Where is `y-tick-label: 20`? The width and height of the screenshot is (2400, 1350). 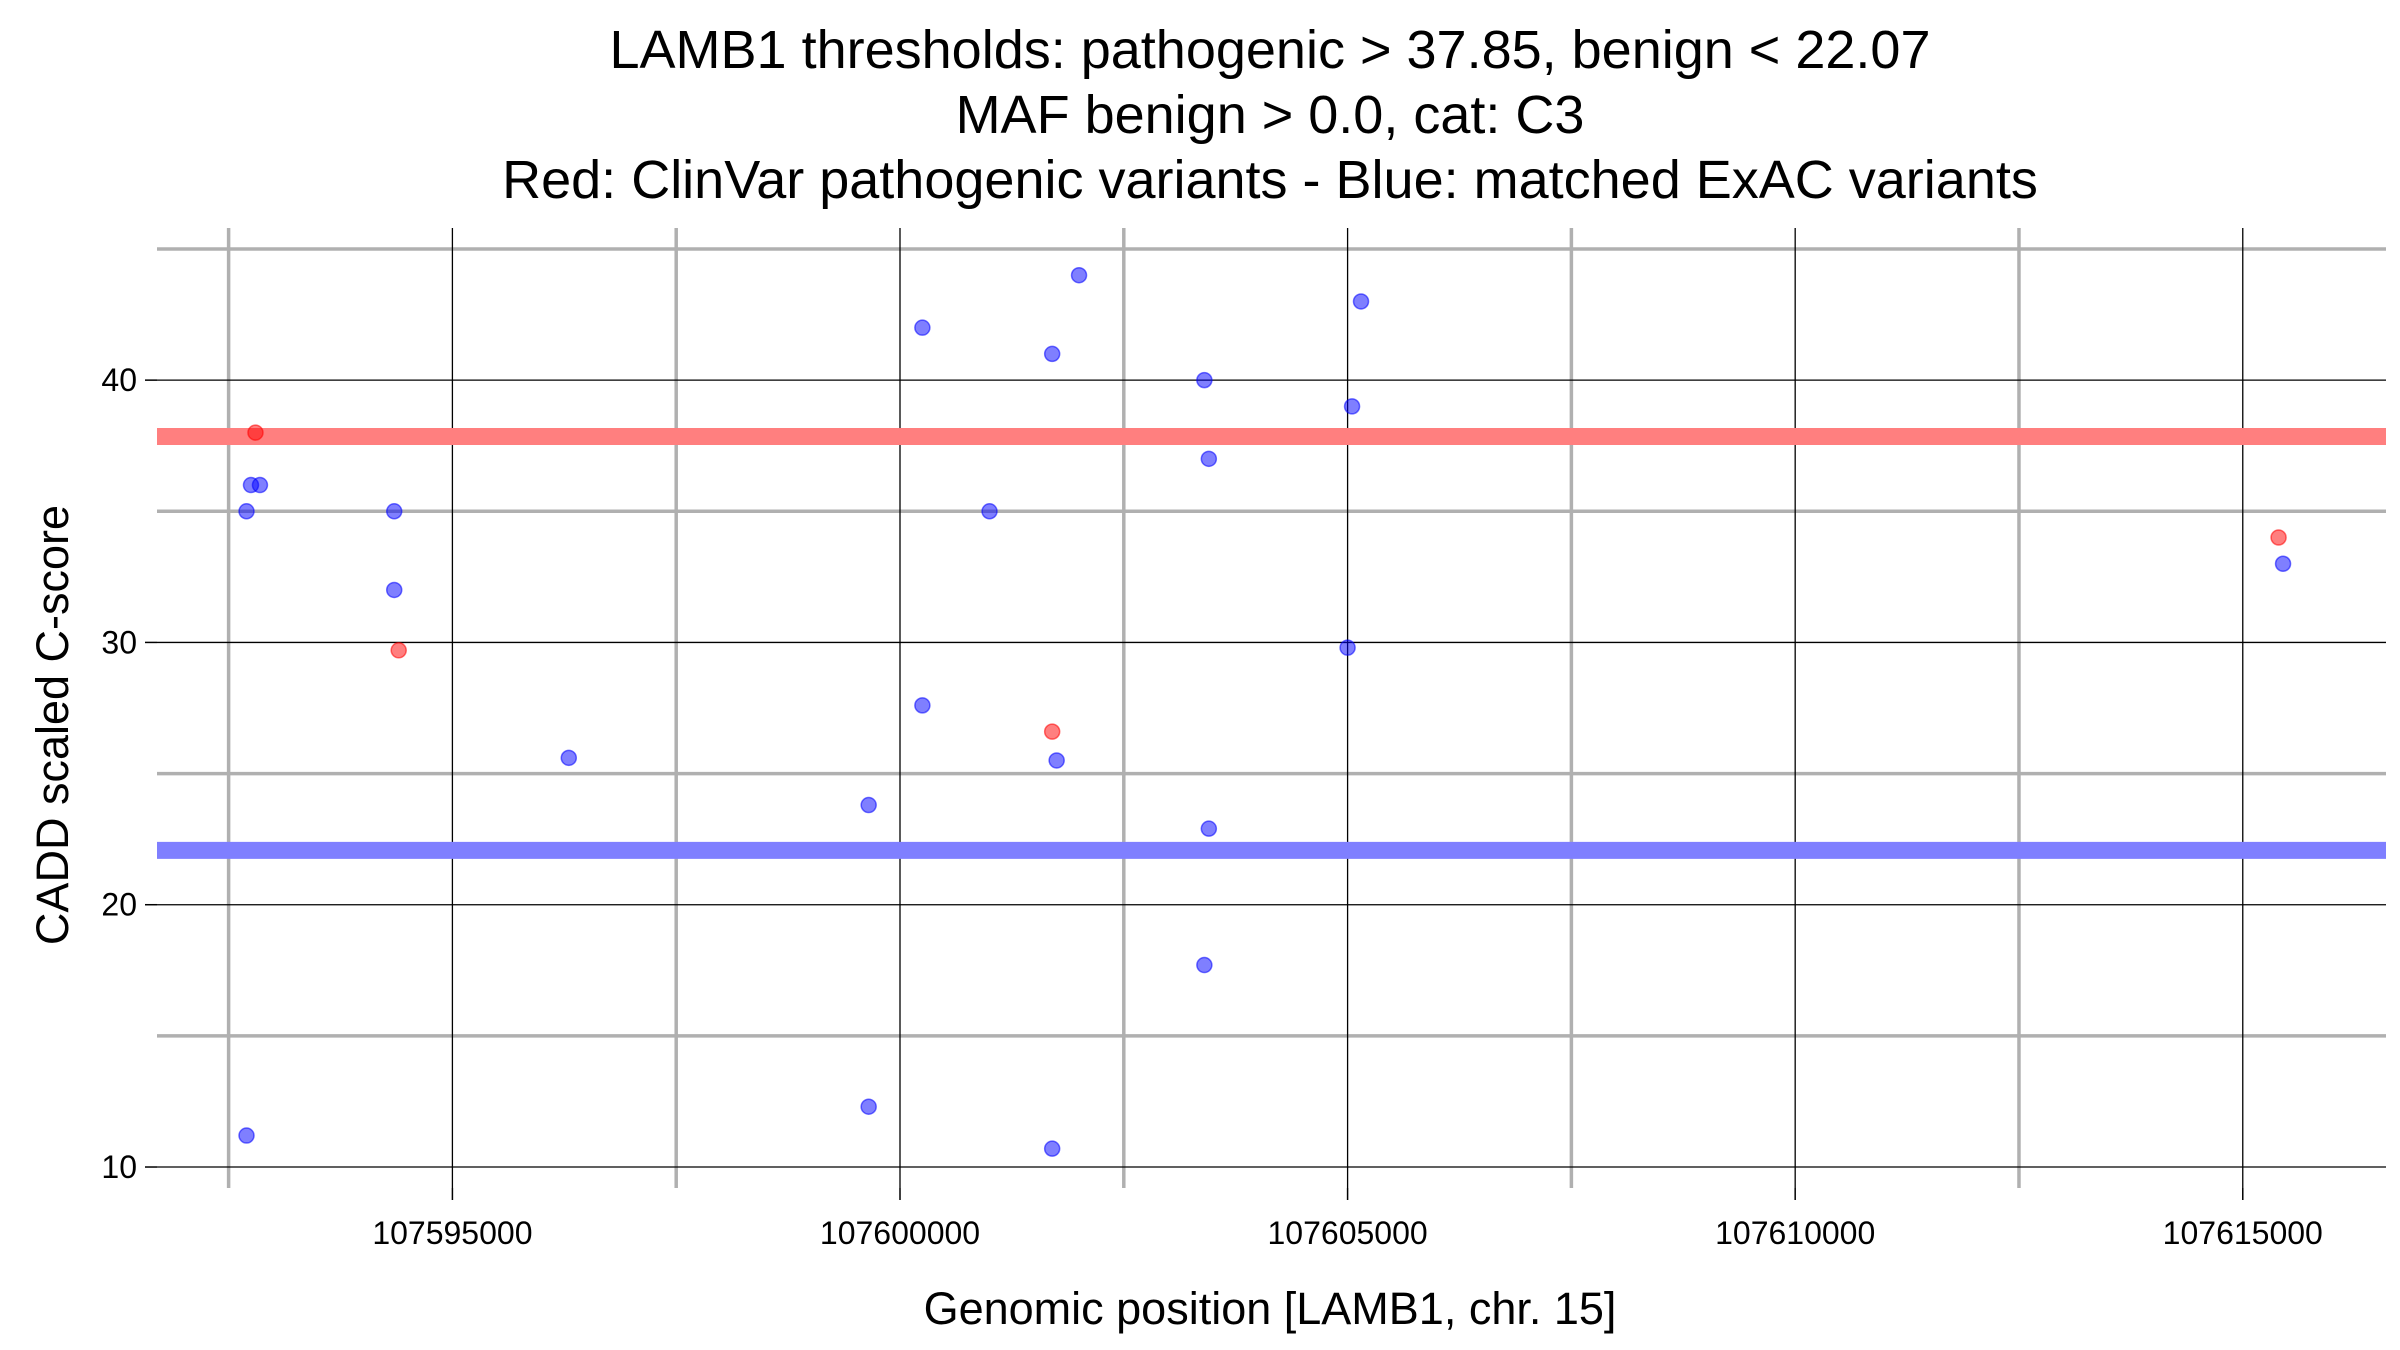
y-tick-label: 20 is located at coordinates (119, 905).